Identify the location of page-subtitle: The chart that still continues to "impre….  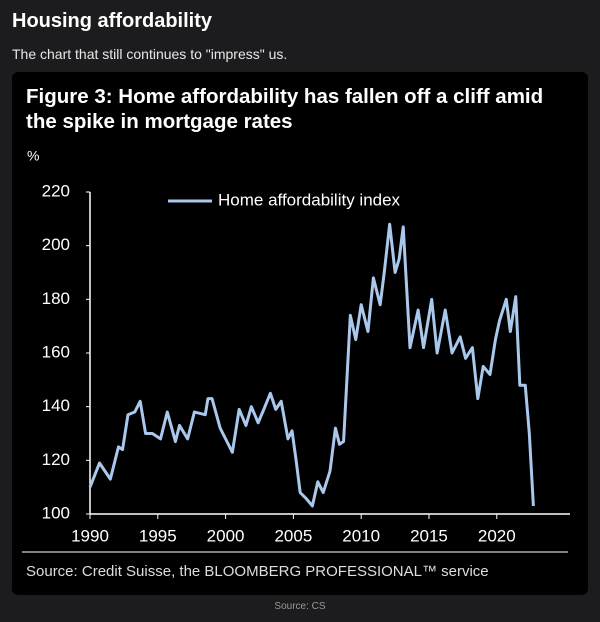
(150, 54).